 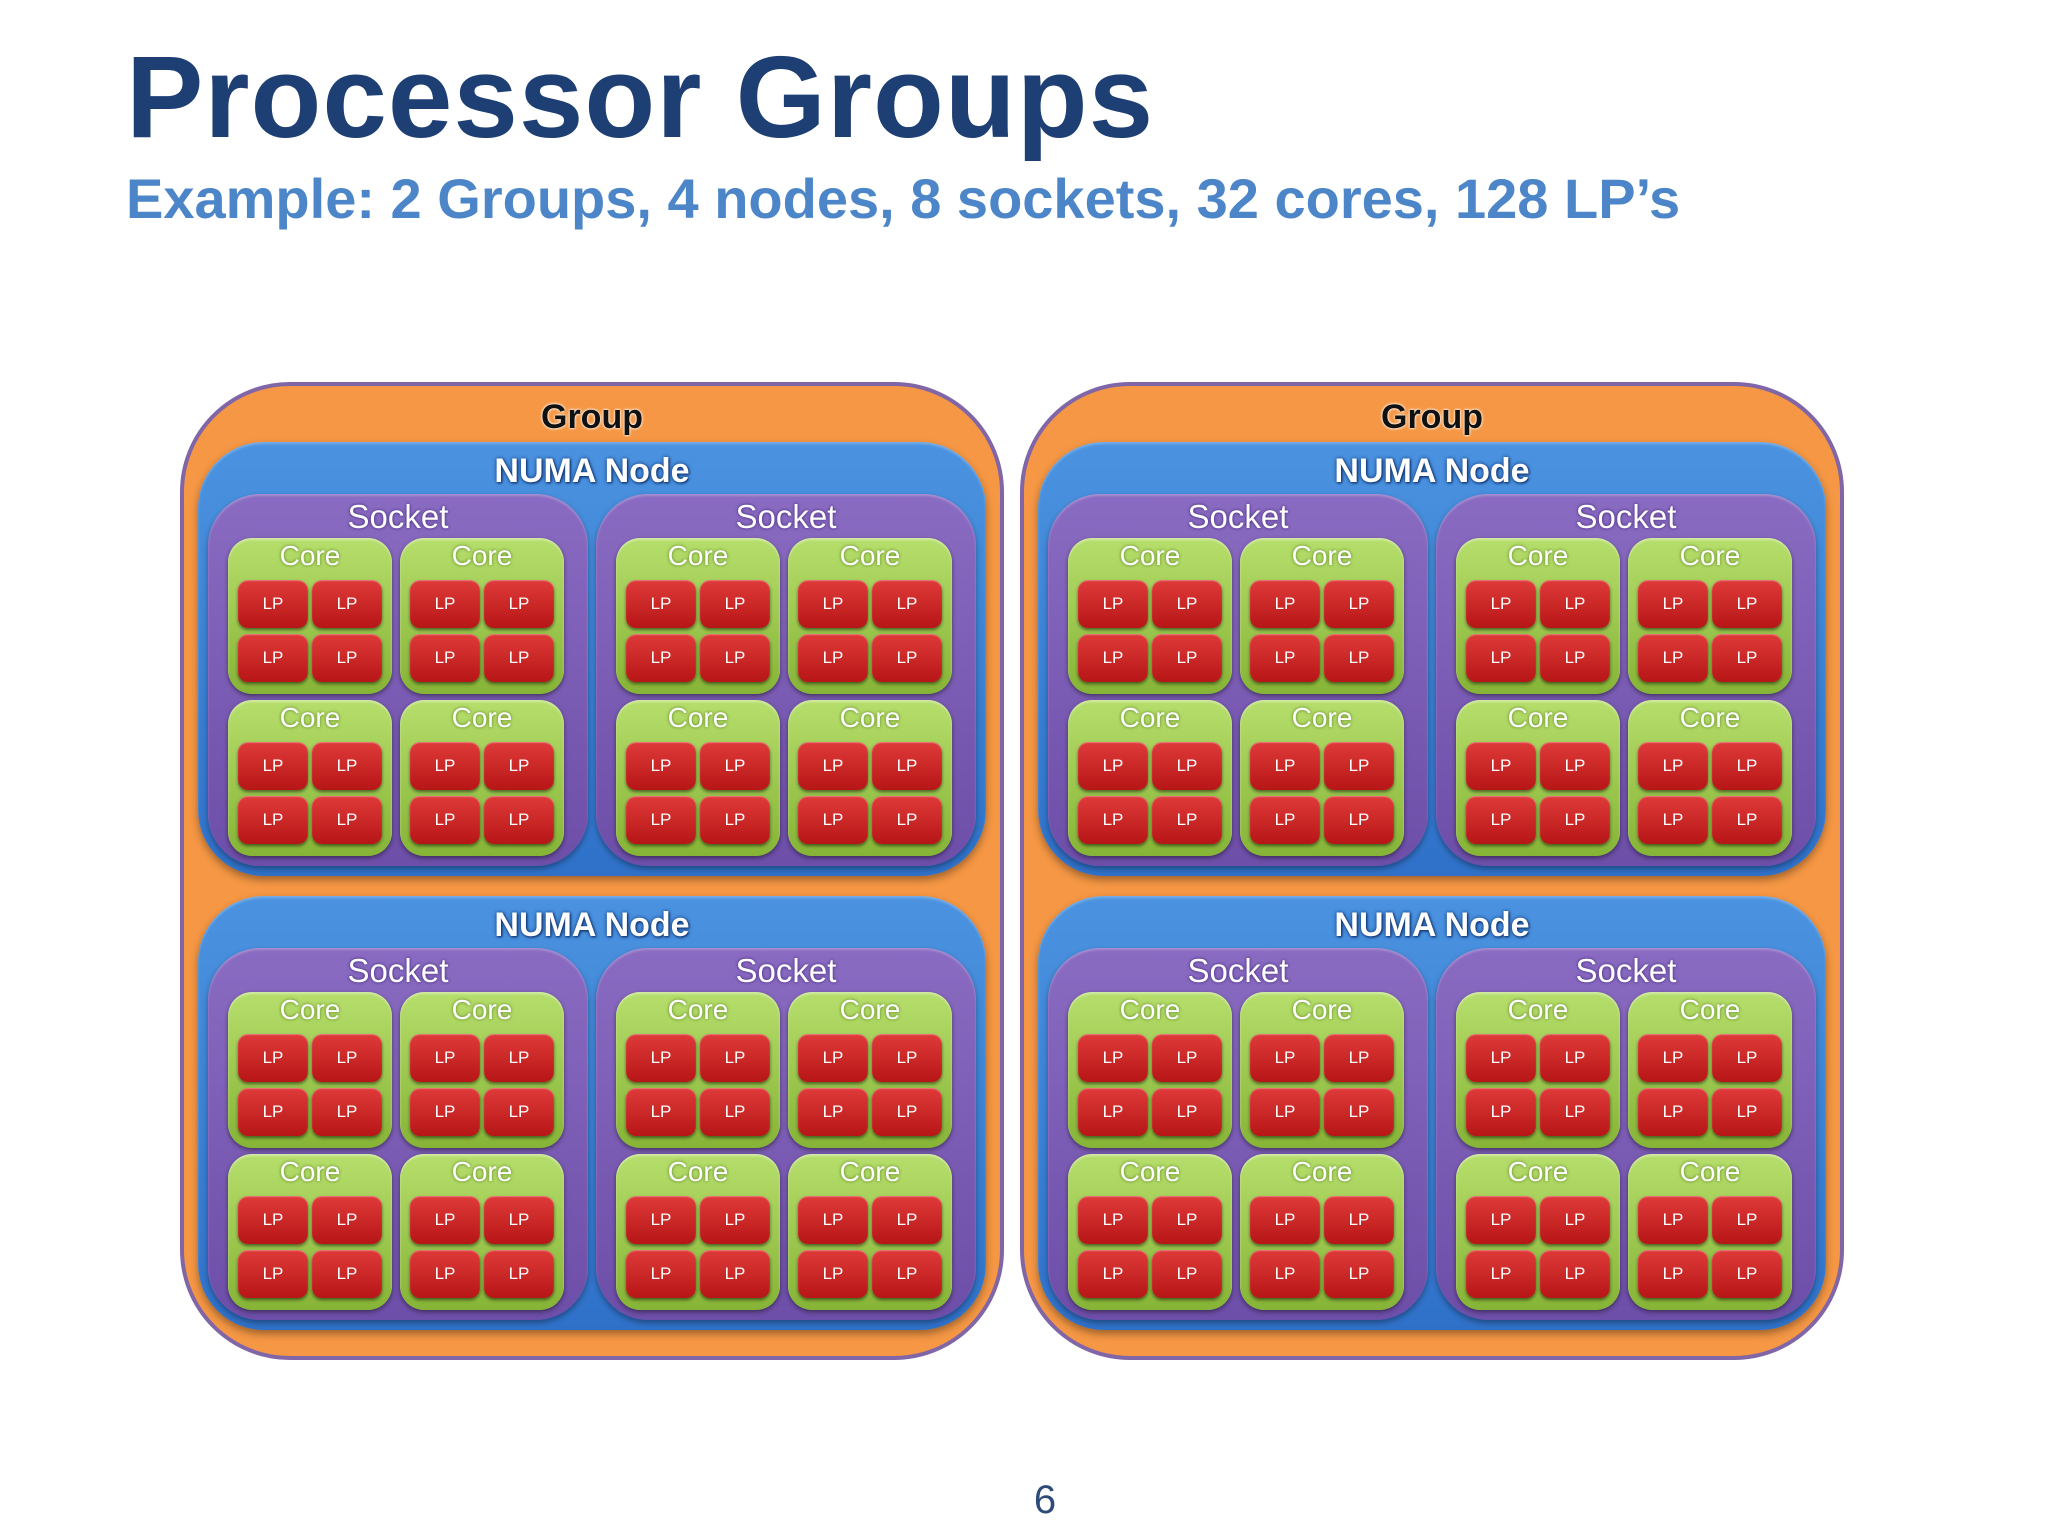 What do you see at coordinates (592, 471) in the screenshot?
I see `numa-node-label: NUMA Node` at bounding box center [592, 471].